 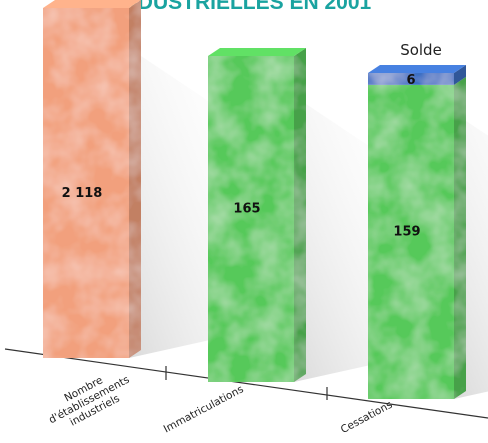 I want to click on chart-title: INDUSTRIELLES EN 2001, so click(x=244, y=7).